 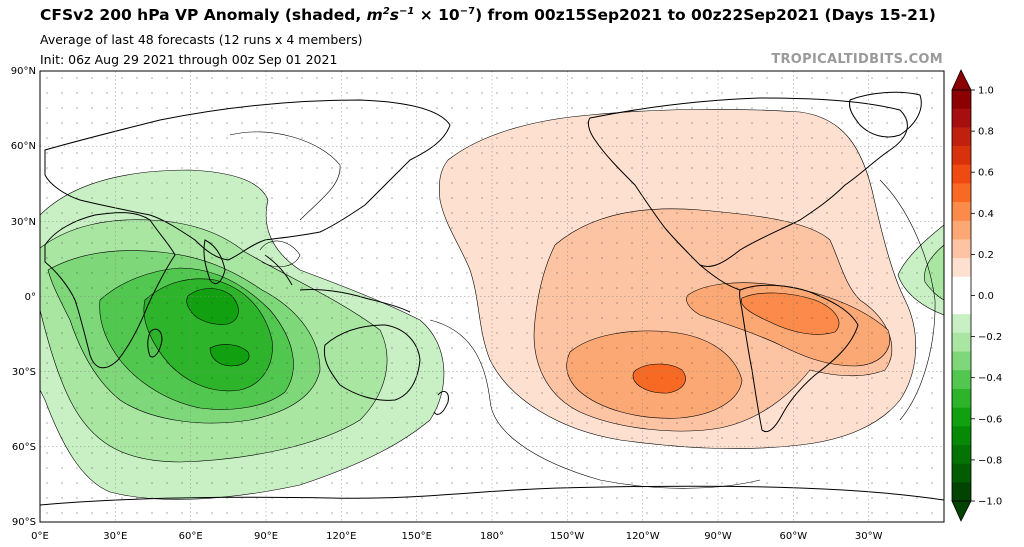 What do you see at coordinates (961, 80) in the screenshot?
I see `colorbar-top-extend` at bounding box center [961, 80].